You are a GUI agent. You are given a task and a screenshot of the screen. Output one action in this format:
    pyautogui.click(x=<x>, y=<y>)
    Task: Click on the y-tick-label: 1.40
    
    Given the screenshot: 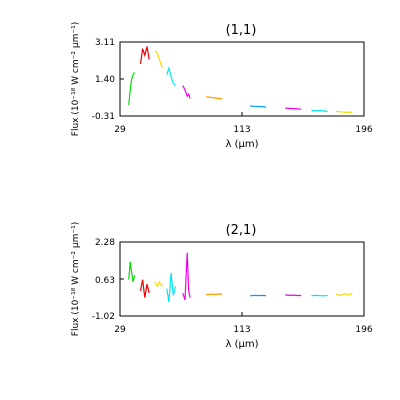 What is the action you would take?
    pyautogui.click(x=105, y=80)
    